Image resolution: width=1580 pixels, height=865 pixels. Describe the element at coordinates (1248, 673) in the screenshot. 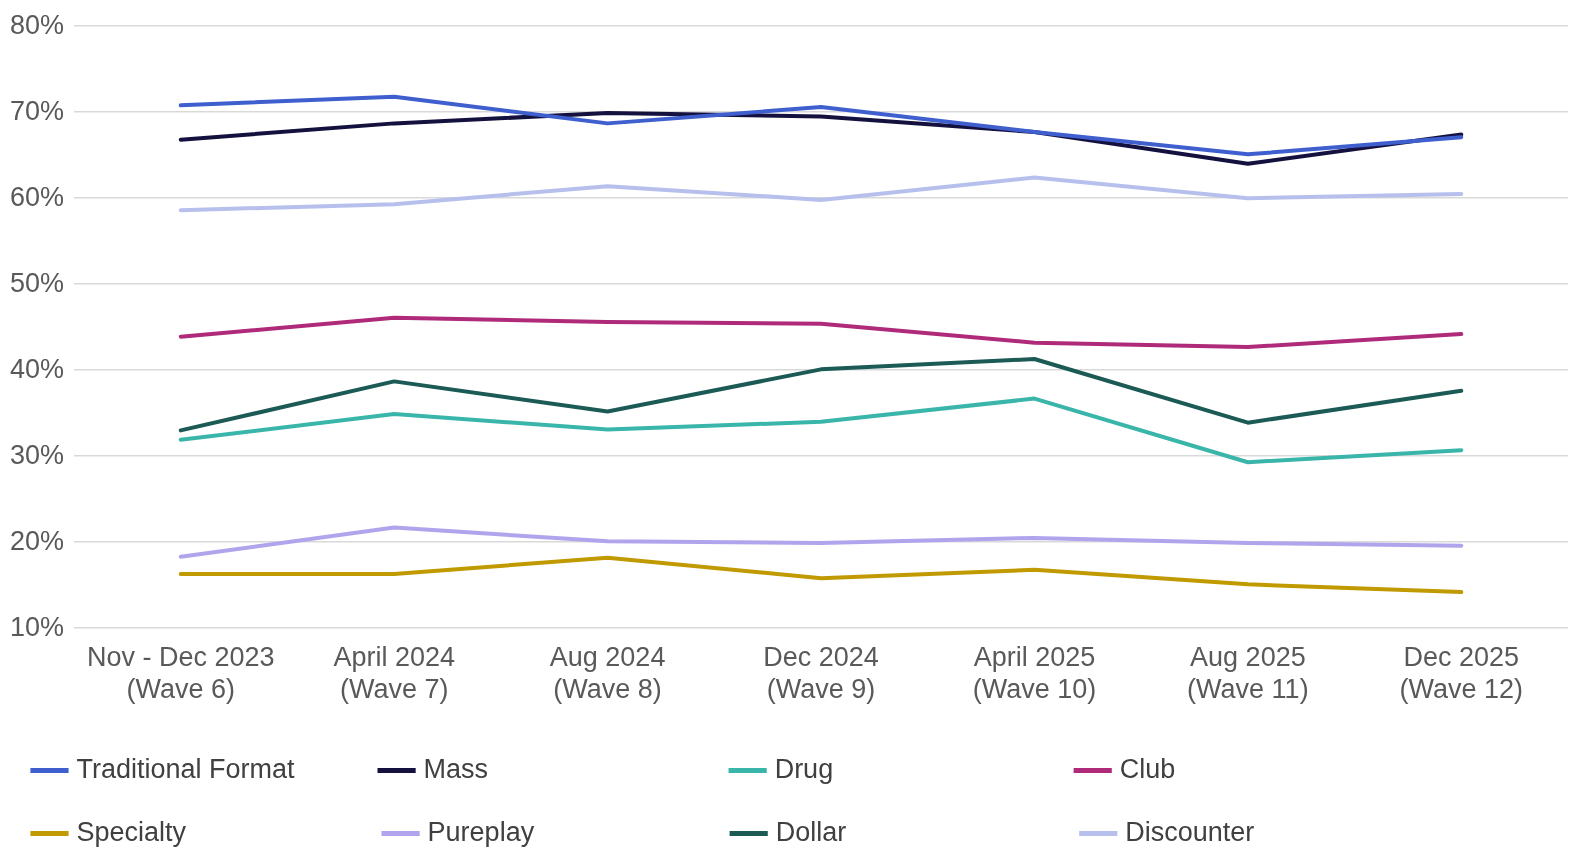

I see `x-tick-label: Aug 2025 (Wave 11)` at that location.